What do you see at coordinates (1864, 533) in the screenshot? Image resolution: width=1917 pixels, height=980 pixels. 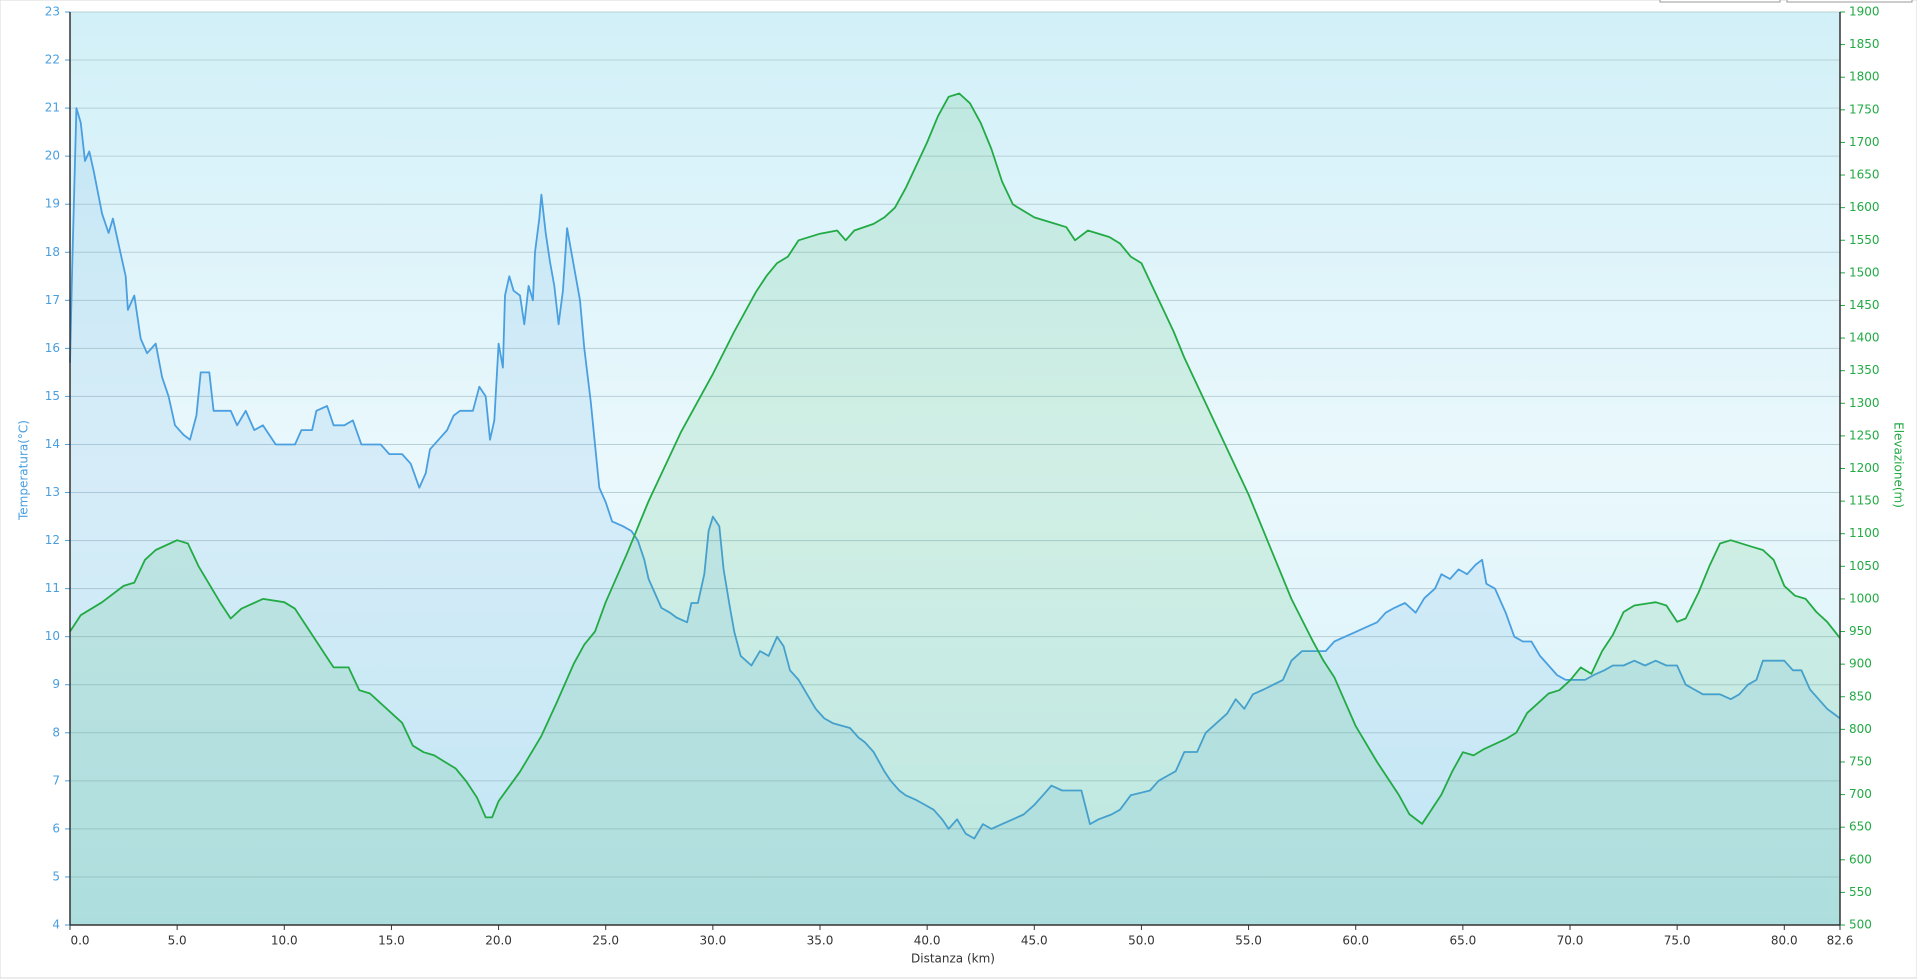 I see `y2-tick-label: 1100` at bounding box center [1864, 533].